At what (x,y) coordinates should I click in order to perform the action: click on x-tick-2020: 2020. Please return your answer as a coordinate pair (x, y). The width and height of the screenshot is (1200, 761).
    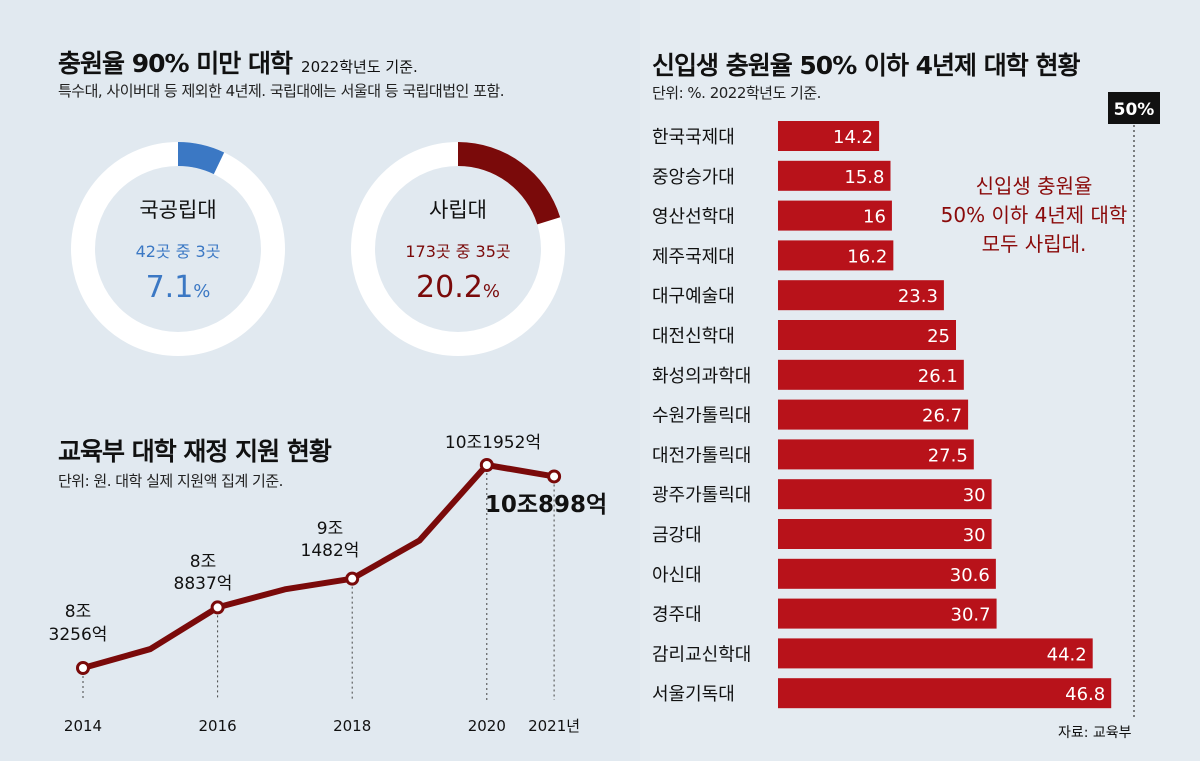
    Looking at the image, I should click on (487, 726).